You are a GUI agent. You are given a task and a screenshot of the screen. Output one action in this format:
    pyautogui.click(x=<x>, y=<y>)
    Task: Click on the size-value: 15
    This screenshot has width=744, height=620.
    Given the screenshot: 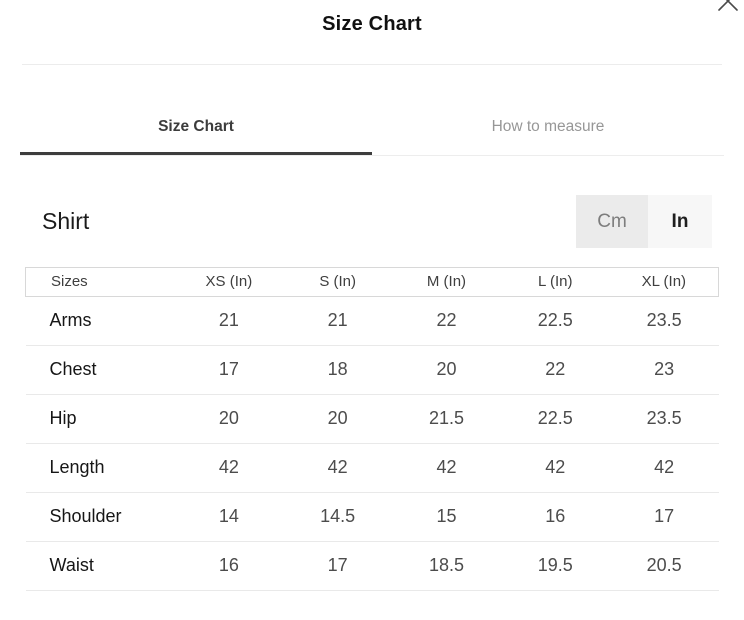 What is the action you would take?
    pyautogui.click(x=446, y=517)
    